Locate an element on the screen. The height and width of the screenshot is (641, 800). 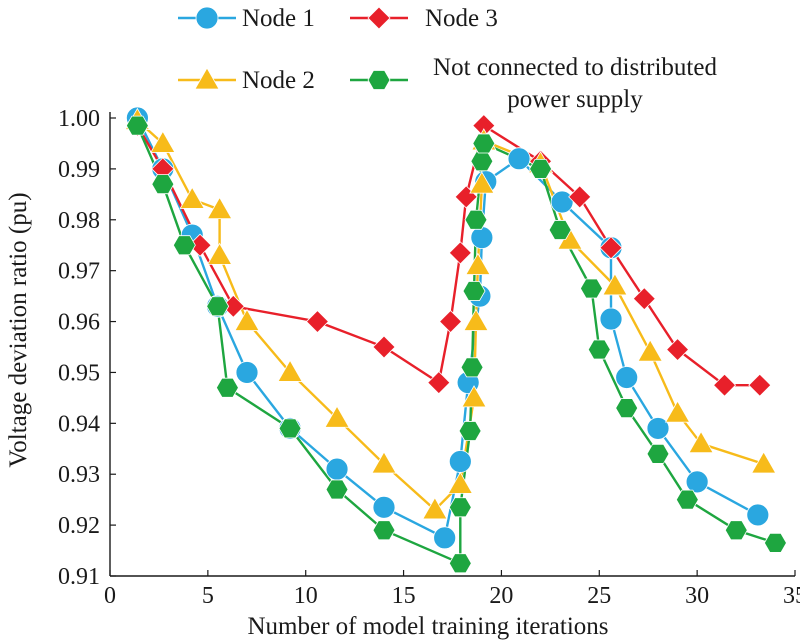
y-tick-label: 0.91 is located at coordinates (79, 577).